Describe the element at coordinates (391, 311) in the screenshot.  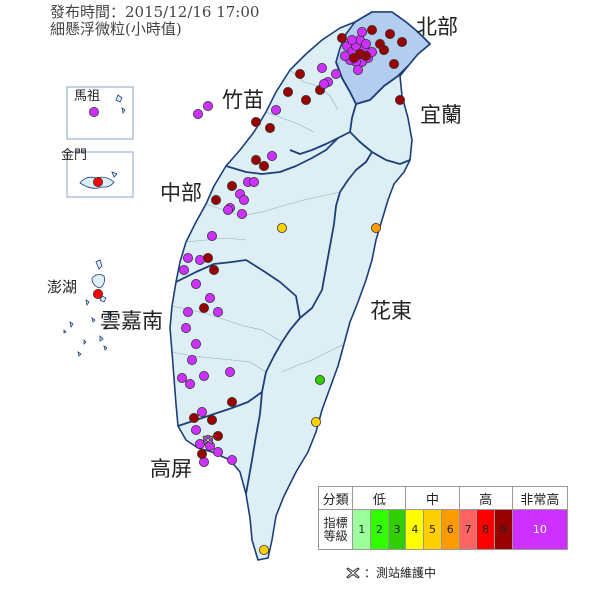
I see `region-label-hualien: 花東` at that location.